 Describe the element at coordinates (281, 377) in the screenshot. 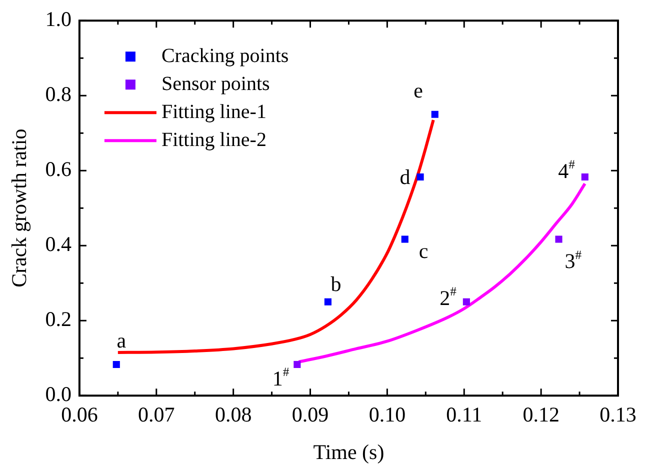

I see `annotation: 1#` at that location.